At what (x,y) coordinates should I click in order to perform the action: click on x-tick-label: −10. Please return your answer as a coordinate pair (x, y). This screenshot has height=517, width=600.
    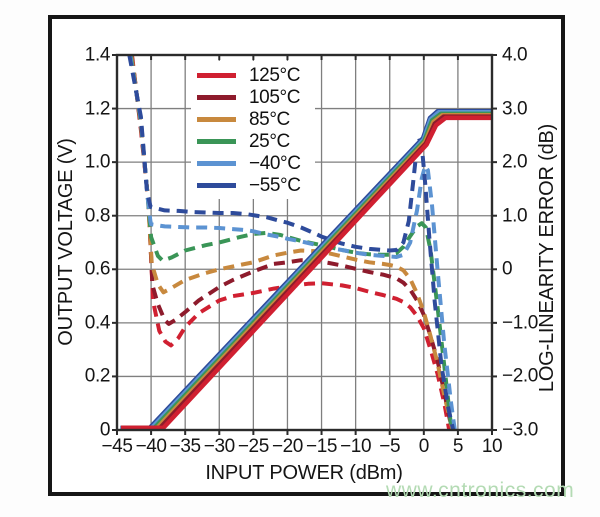
    Looking at the image, I should click on (356, 446).